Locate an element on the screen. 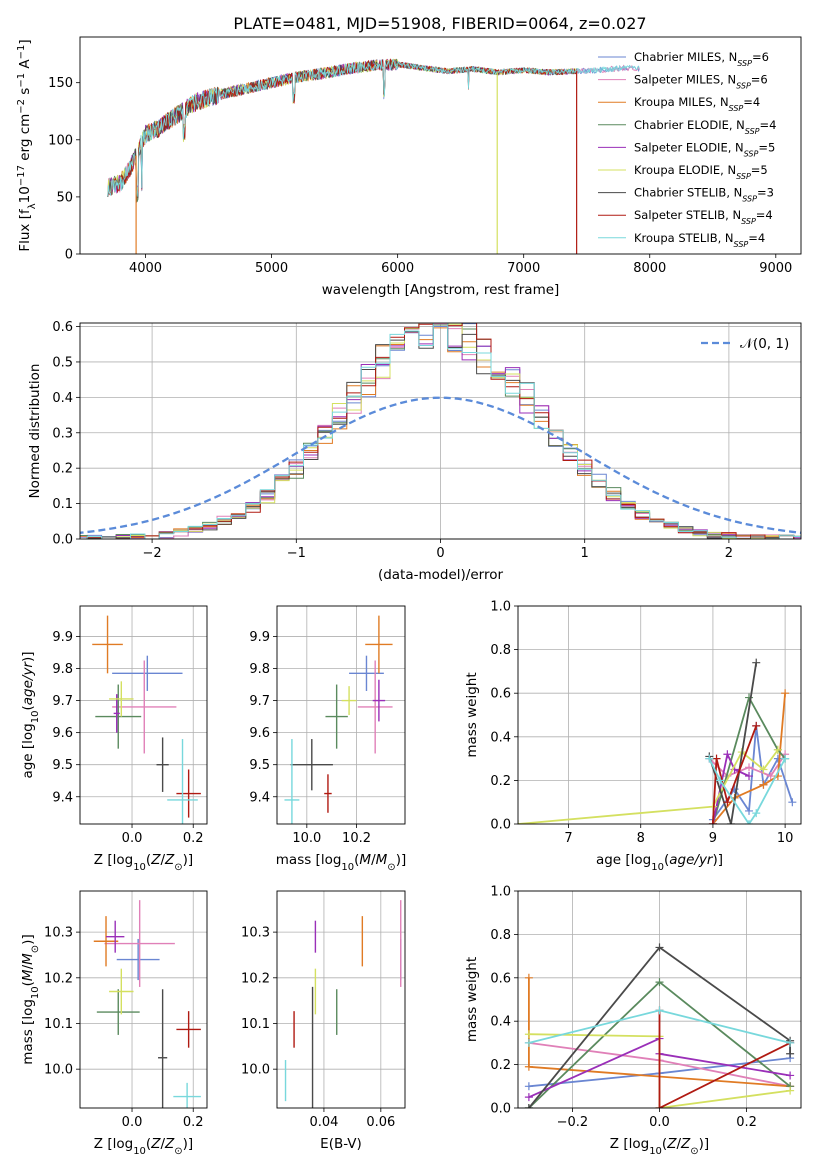  label-part: Flux [f is located at coordinates (25, 230).